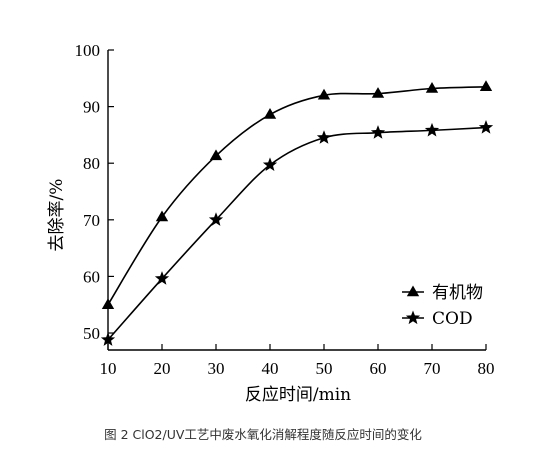 The width and height of the screenshot is (560, 457). Describe the element at coordinates (442, 306) in the screenshot. I see `legend: 有机物 COD` at that location.